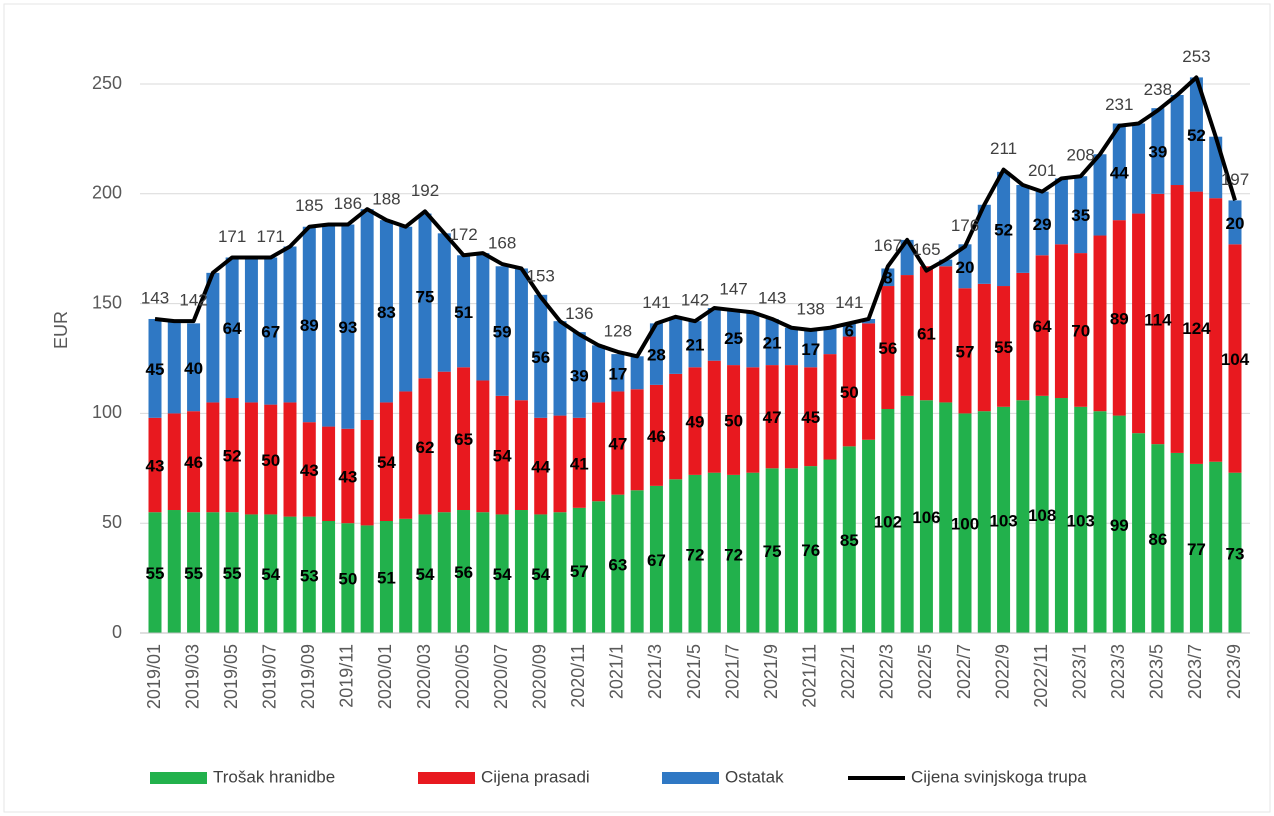  Describe the element at coordinates (154, 676) in the screenshot. I see `x-tick-label: 2019/01` at that location.